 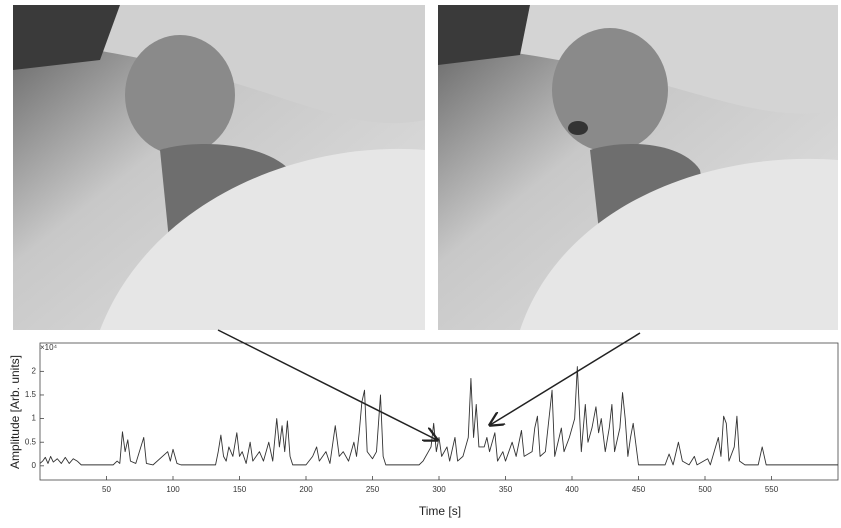 I want to click on x-tick-label: 300, so click(x=439, y=489).